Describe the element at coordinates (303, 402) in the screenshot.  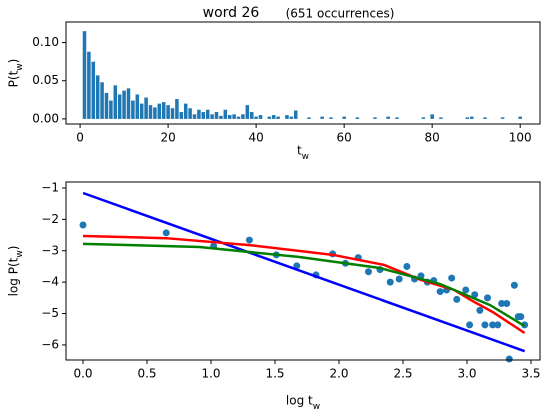
I see `x-axis-label: log tw` at that location.